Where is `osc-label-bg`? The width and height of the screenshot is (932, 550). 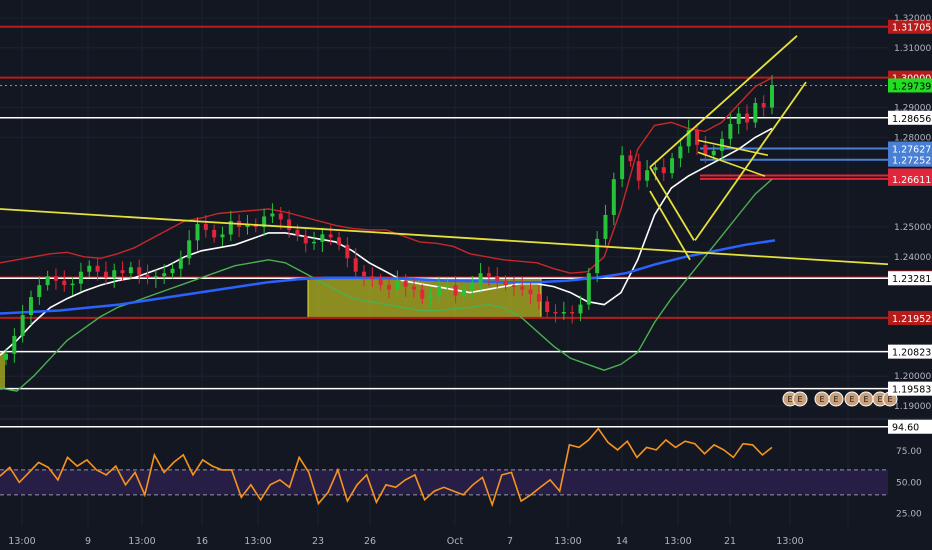 osc-label-bg is located at coordinates (910, 426).